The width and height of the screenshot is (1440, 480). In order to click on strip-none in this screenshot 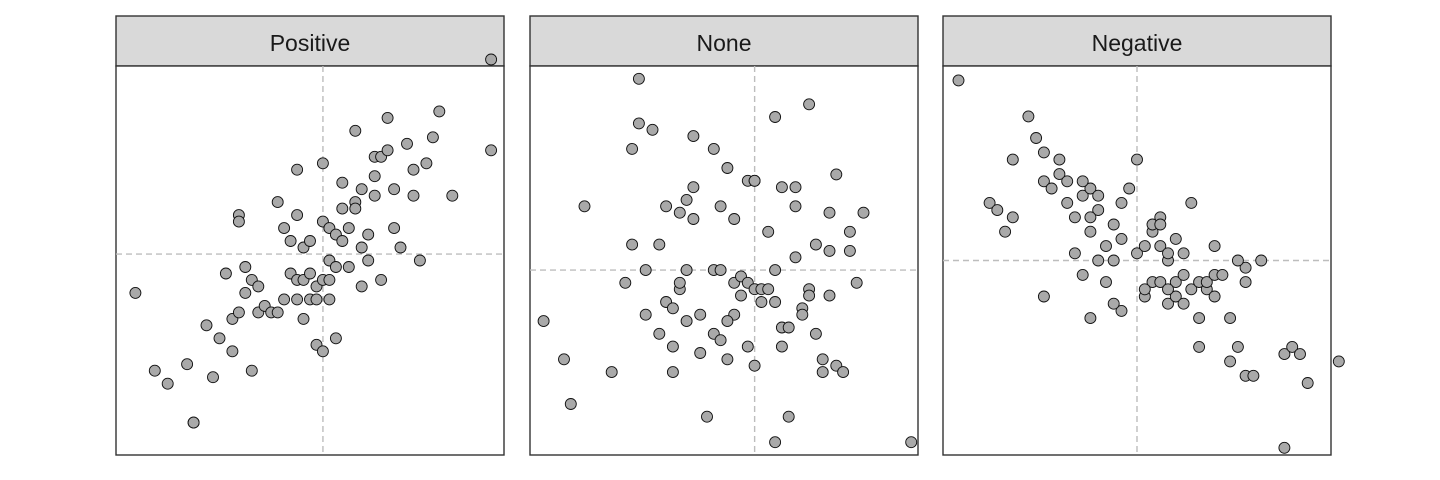, I will do `click(724, 41)`.